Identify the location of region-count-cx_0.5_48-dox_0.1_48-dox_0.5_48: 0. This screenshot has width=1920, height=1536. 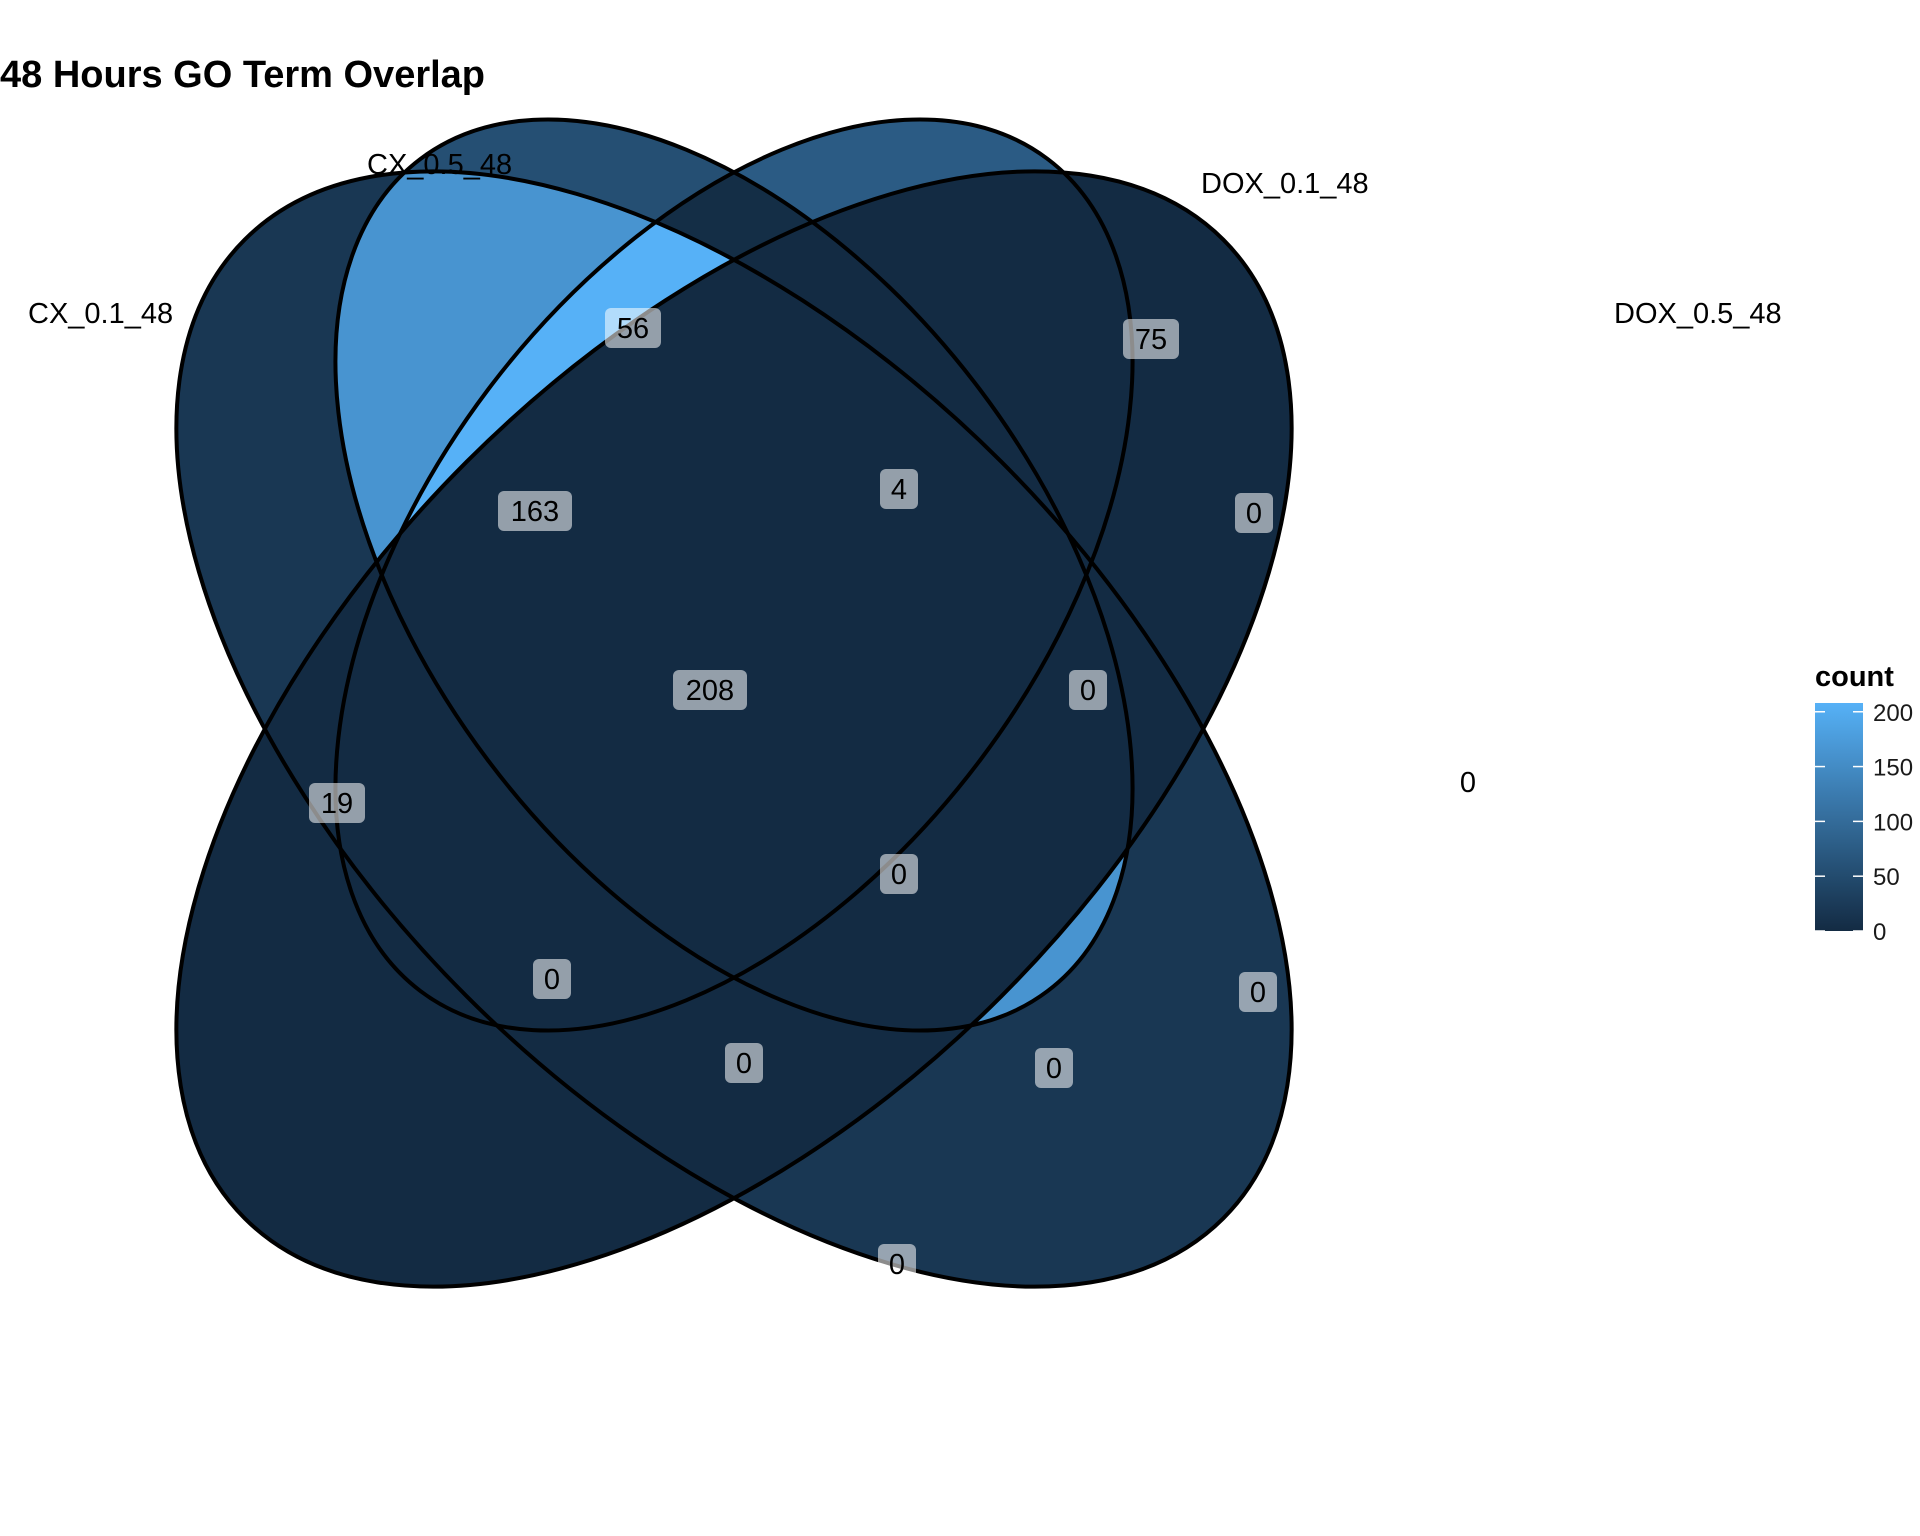
(1088, 690).